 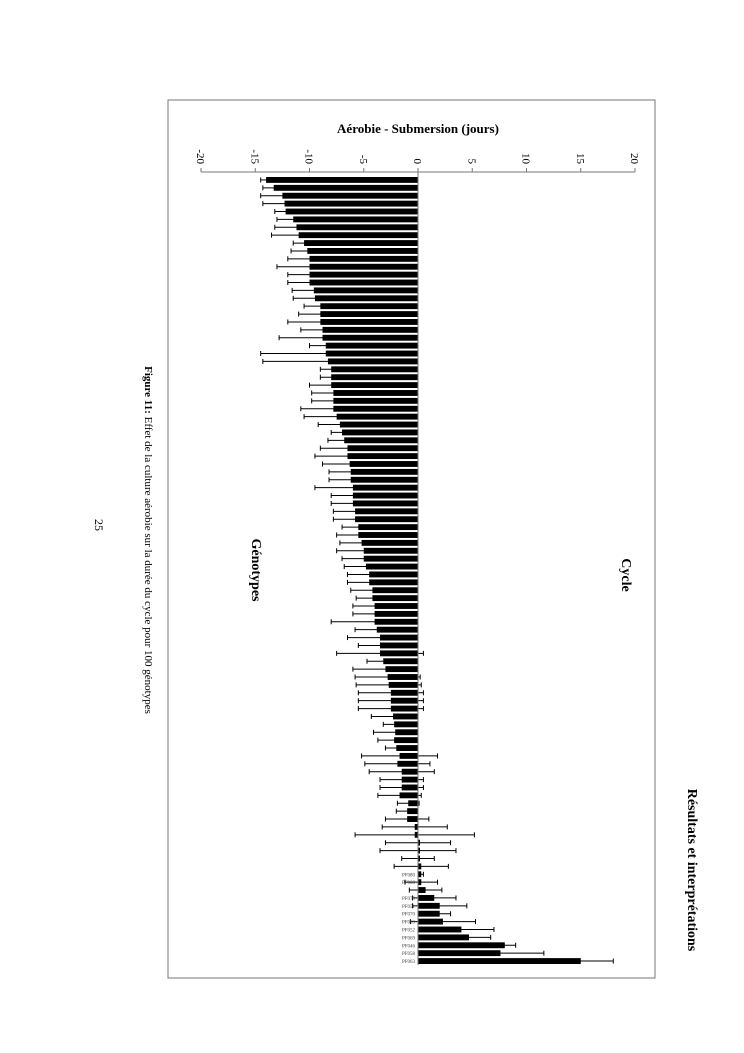 I want to click on chart-title: Cycle, so click(x=625, y=574).